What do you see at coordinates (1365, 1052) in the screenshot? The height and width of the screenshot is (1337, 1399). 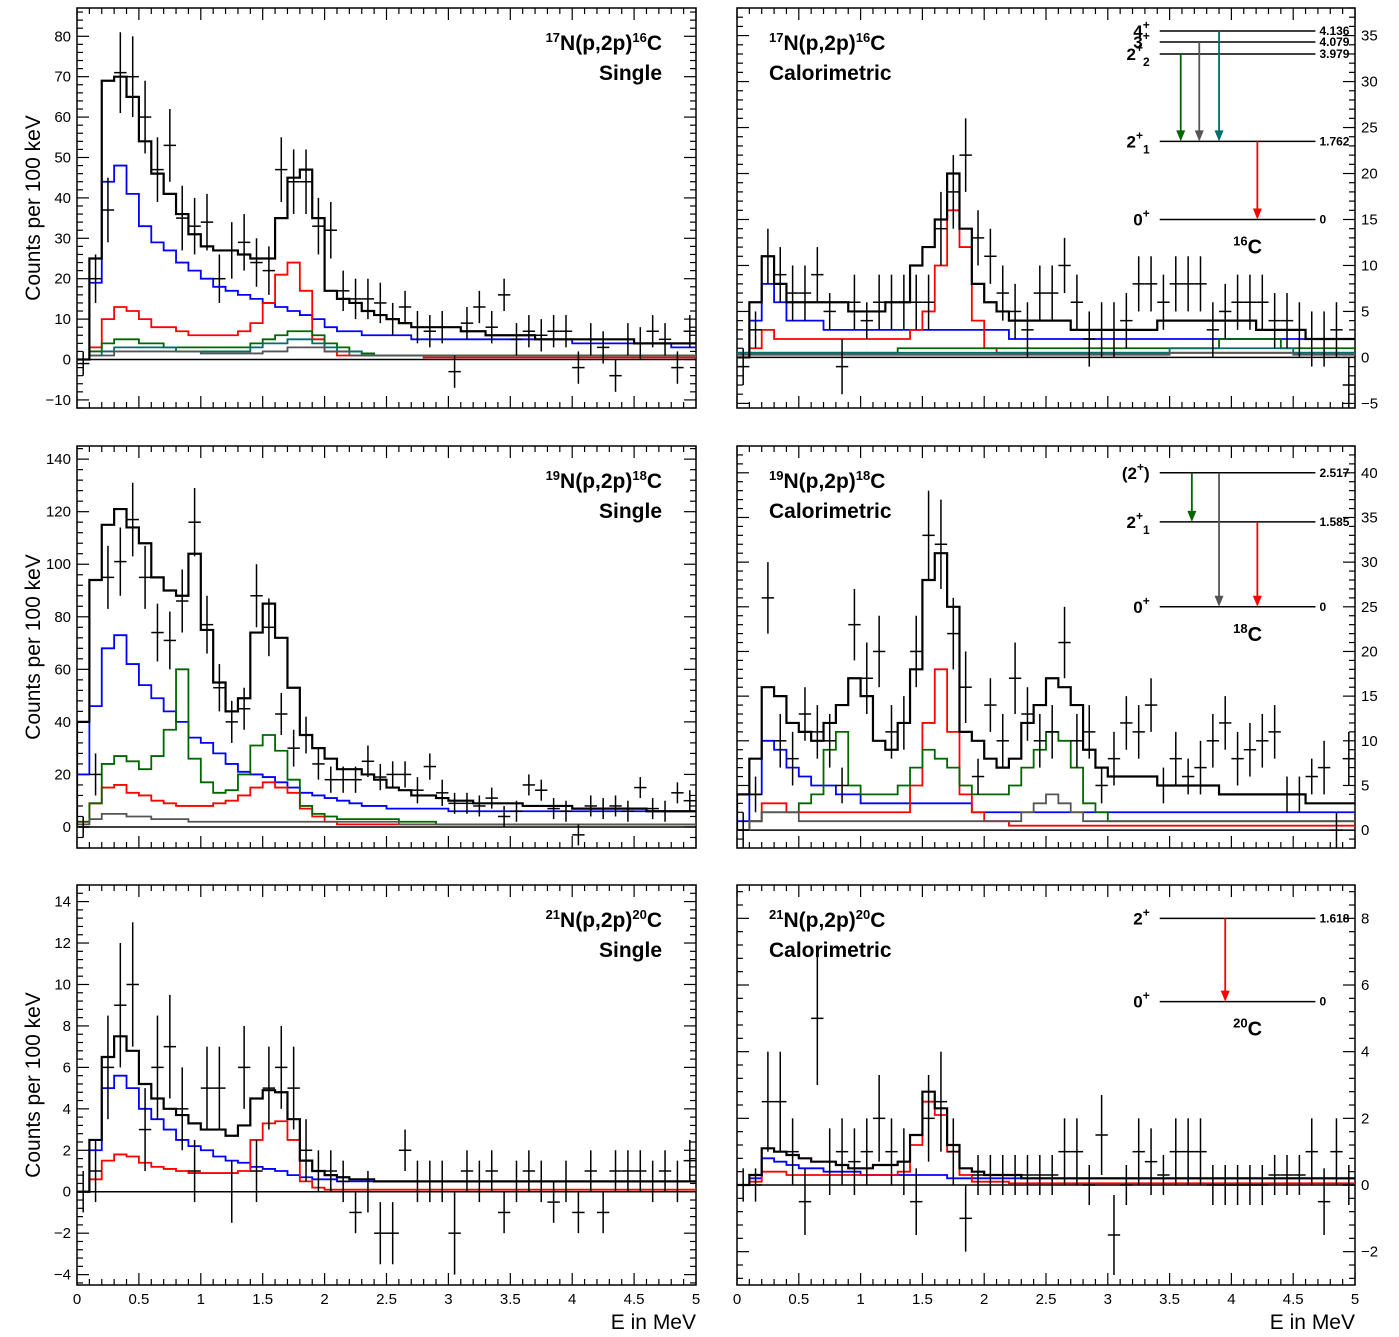 I see `y-tick-label: 4` at bounding box center [1365, 1052].